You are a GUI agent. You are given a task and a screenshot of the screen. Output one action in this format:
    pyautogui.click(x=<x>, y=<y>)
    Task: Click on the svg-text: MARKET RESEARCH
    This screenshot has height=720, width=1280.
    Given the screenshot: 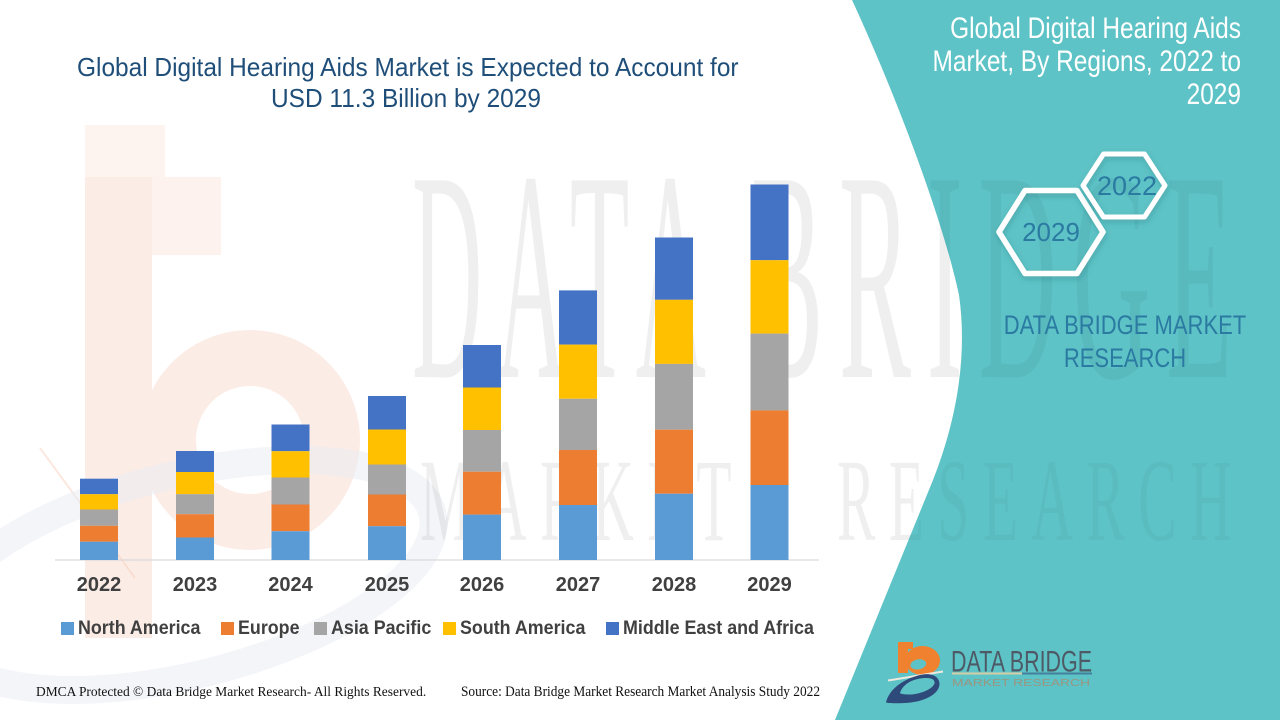 What is the action you would take?
    pyautogui.click(x=1021, y=683)
    